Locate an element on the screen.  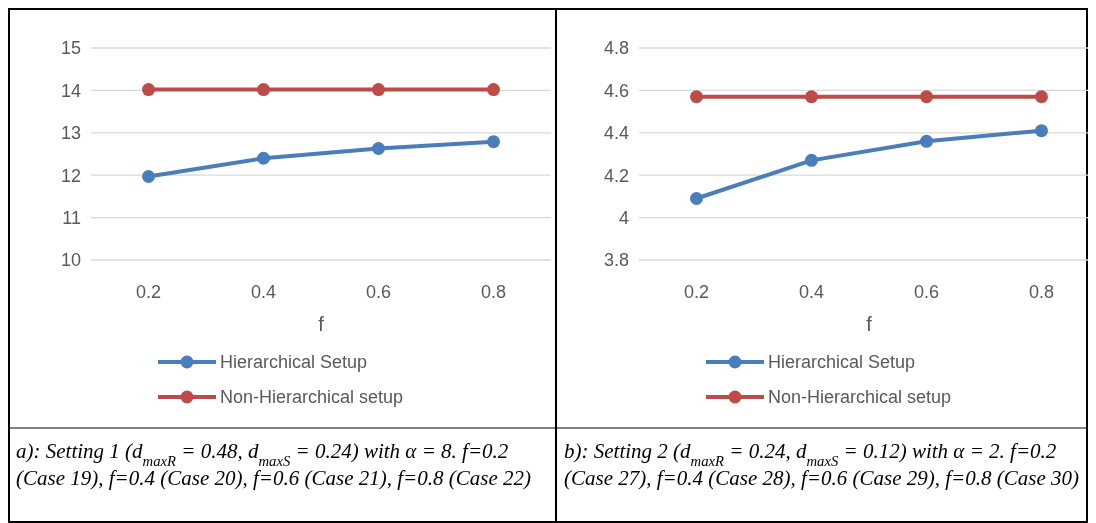
text: a): Setting 1 (d$_{maxR}$ = 0.48, d$_{maxS}$ = 0.24) with α = 8. f=0.2 (Case 19), f=0.4 (Case 20), f=0.6 (Case 21), f=0.8 (Case 22) is located at coordinates (273, 464).